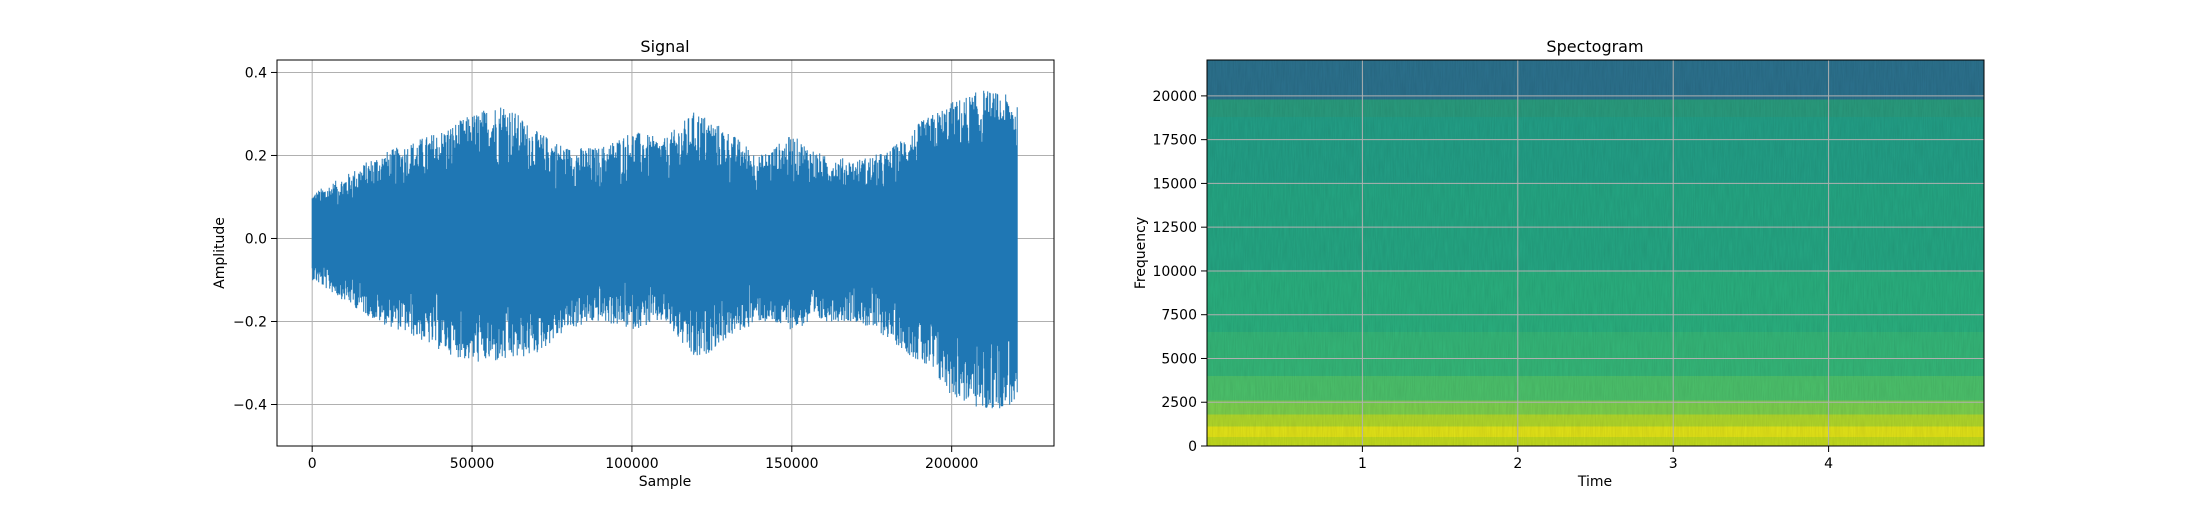 Image resolution: width=2200 pixels, height=505 pixels. What do you see at coordinates (1517, 464) in the screenshot?
I see `spectrogram-x-tick-label: 2` at bounding box center [1517, 464].